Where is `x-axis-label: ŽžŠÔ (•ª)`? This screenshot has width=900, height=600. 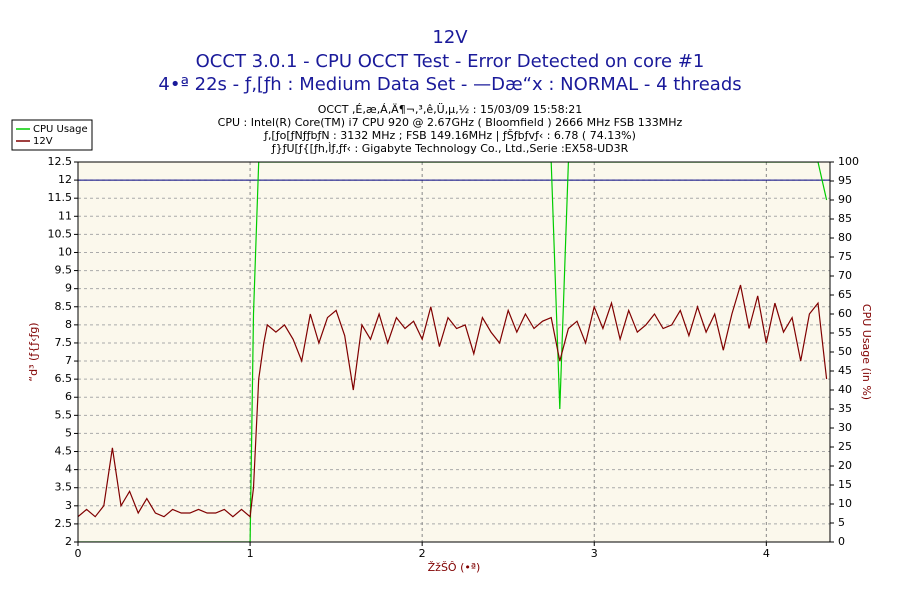 x-axis-label: ŽžŠÔ (•ª) is located at coordinates (454, 567).